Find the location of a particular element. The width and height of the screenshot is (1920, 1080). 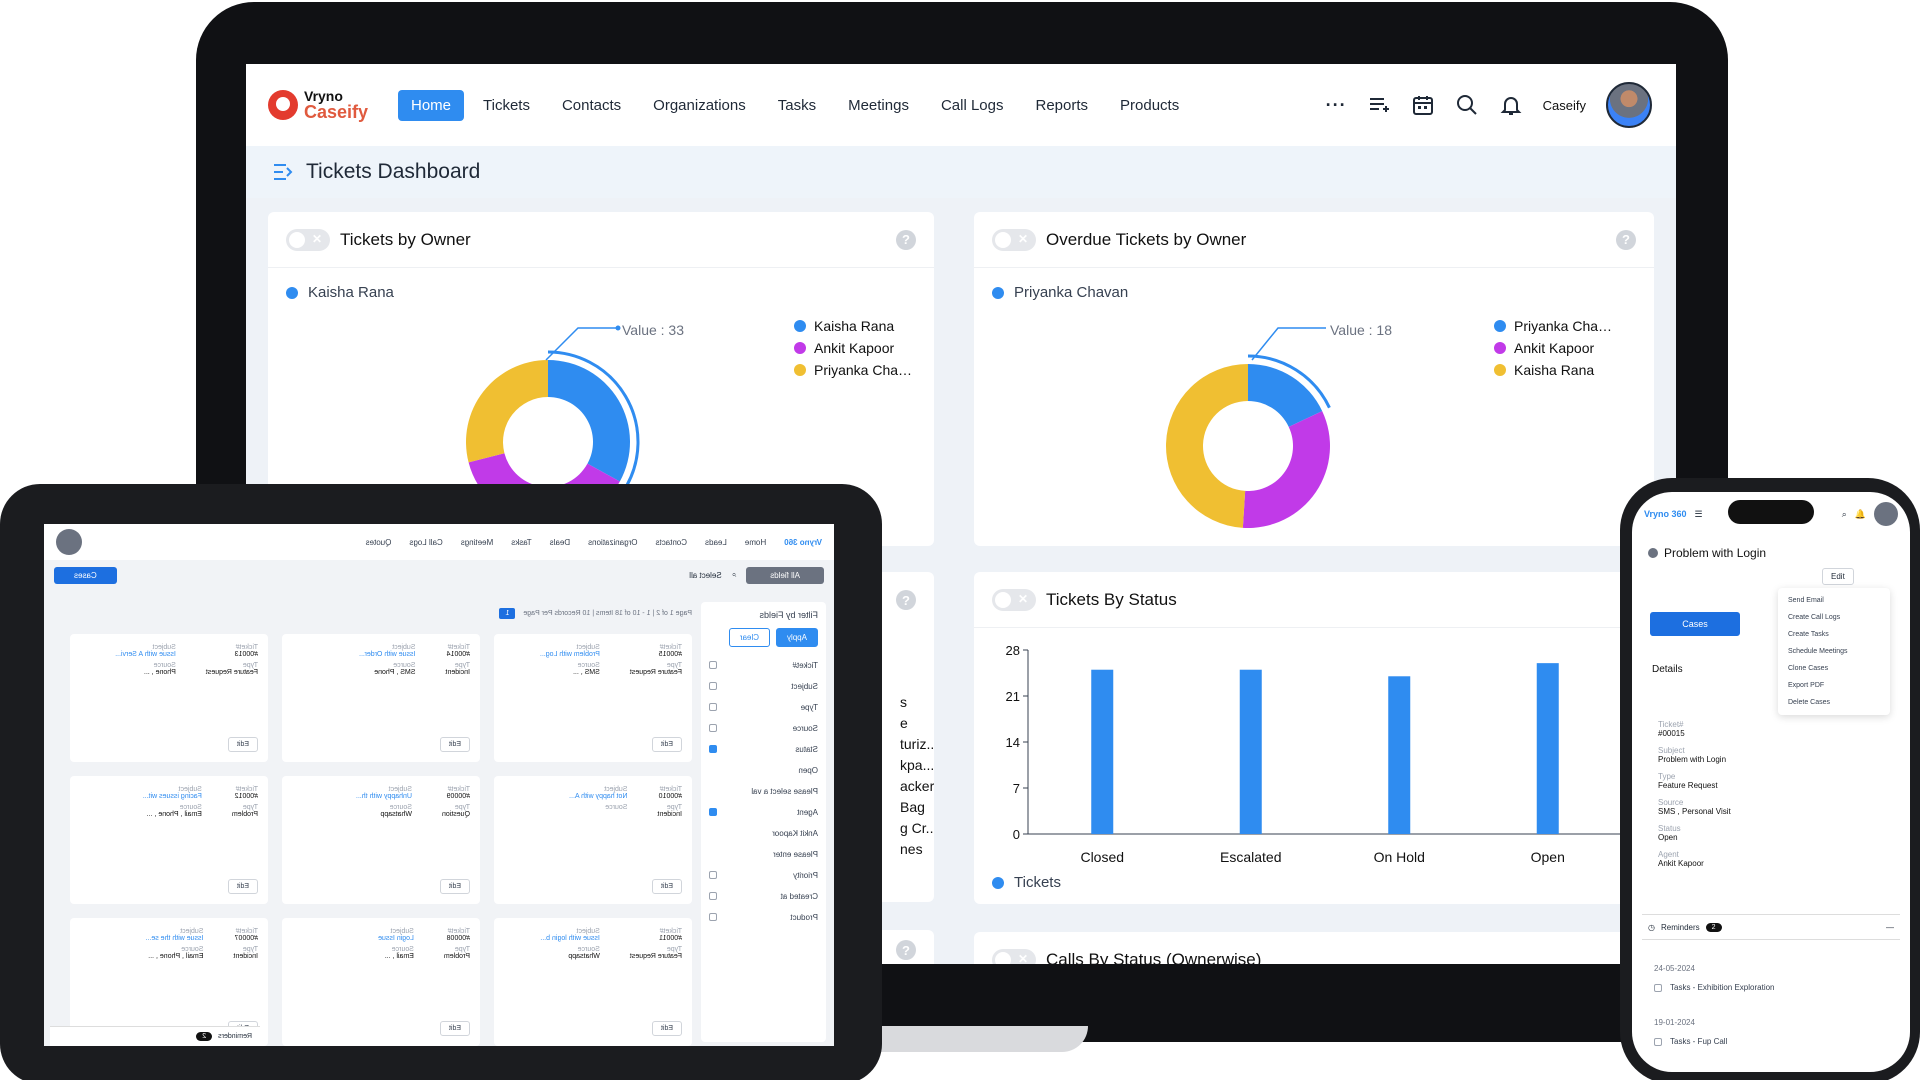

filter-field: Ticket# is located at coordinates (763, 665).